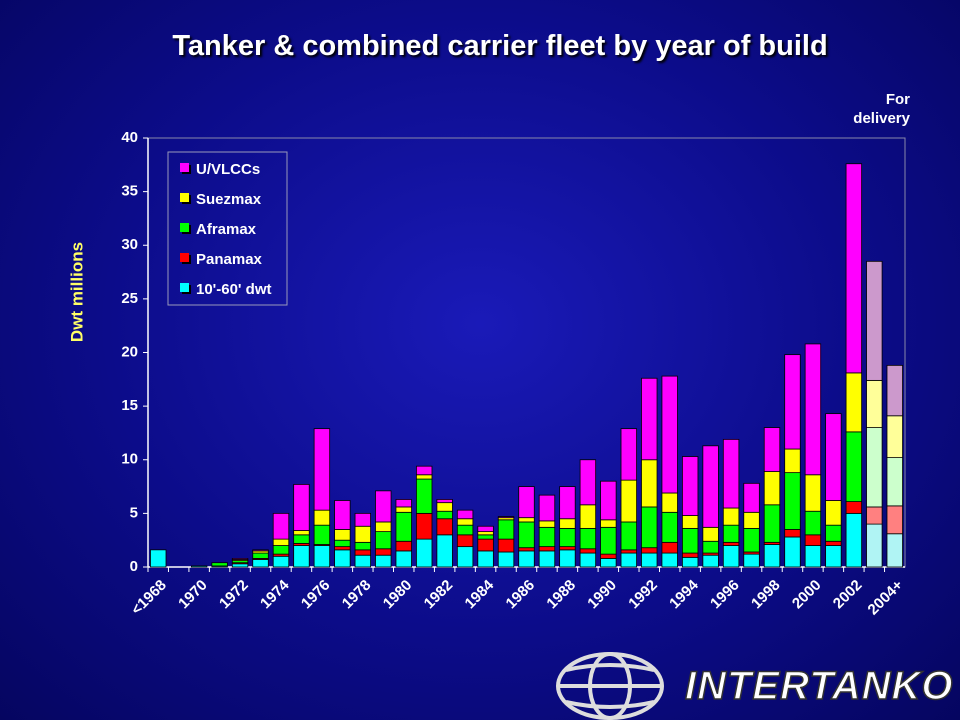  I want to click on y-tick-label: 30, so click(129, 244).